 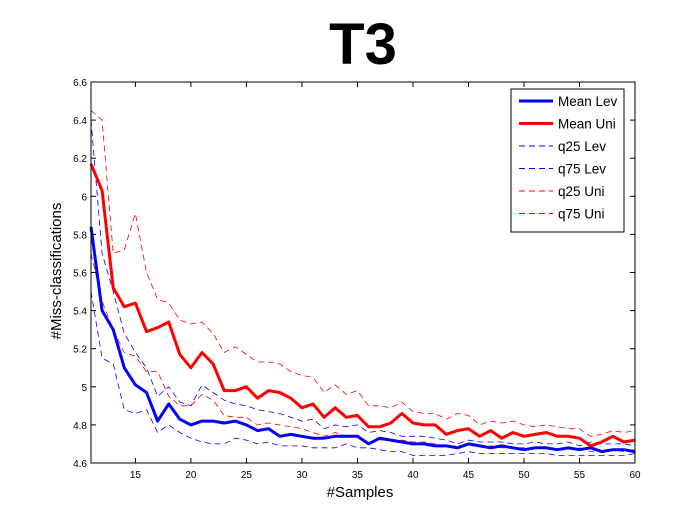 I want to click on x-tick-label: 30, so click(x=302, y=475).